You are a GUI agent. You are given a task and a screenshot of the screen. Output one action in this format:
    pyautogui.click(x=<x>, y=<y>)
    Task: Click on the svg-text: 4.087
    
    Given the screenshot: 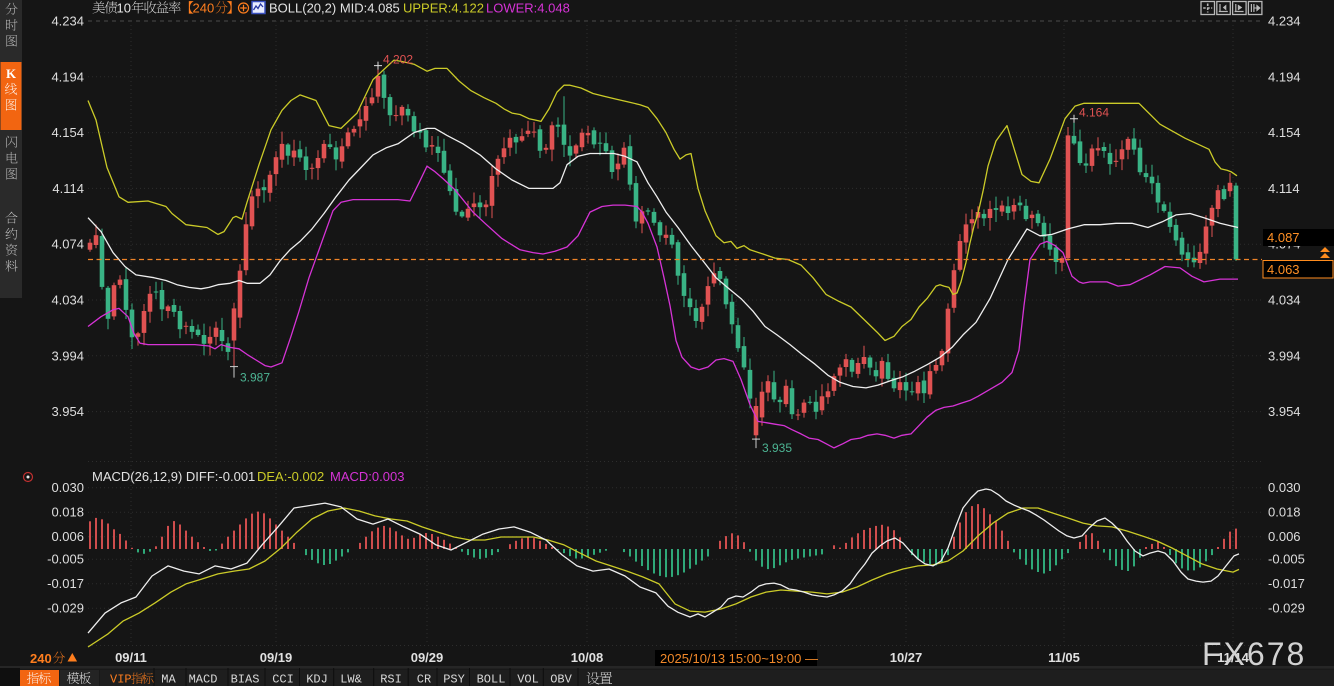 What is the action you would take?
    pyautogui.click(x=1283, y=237)
    